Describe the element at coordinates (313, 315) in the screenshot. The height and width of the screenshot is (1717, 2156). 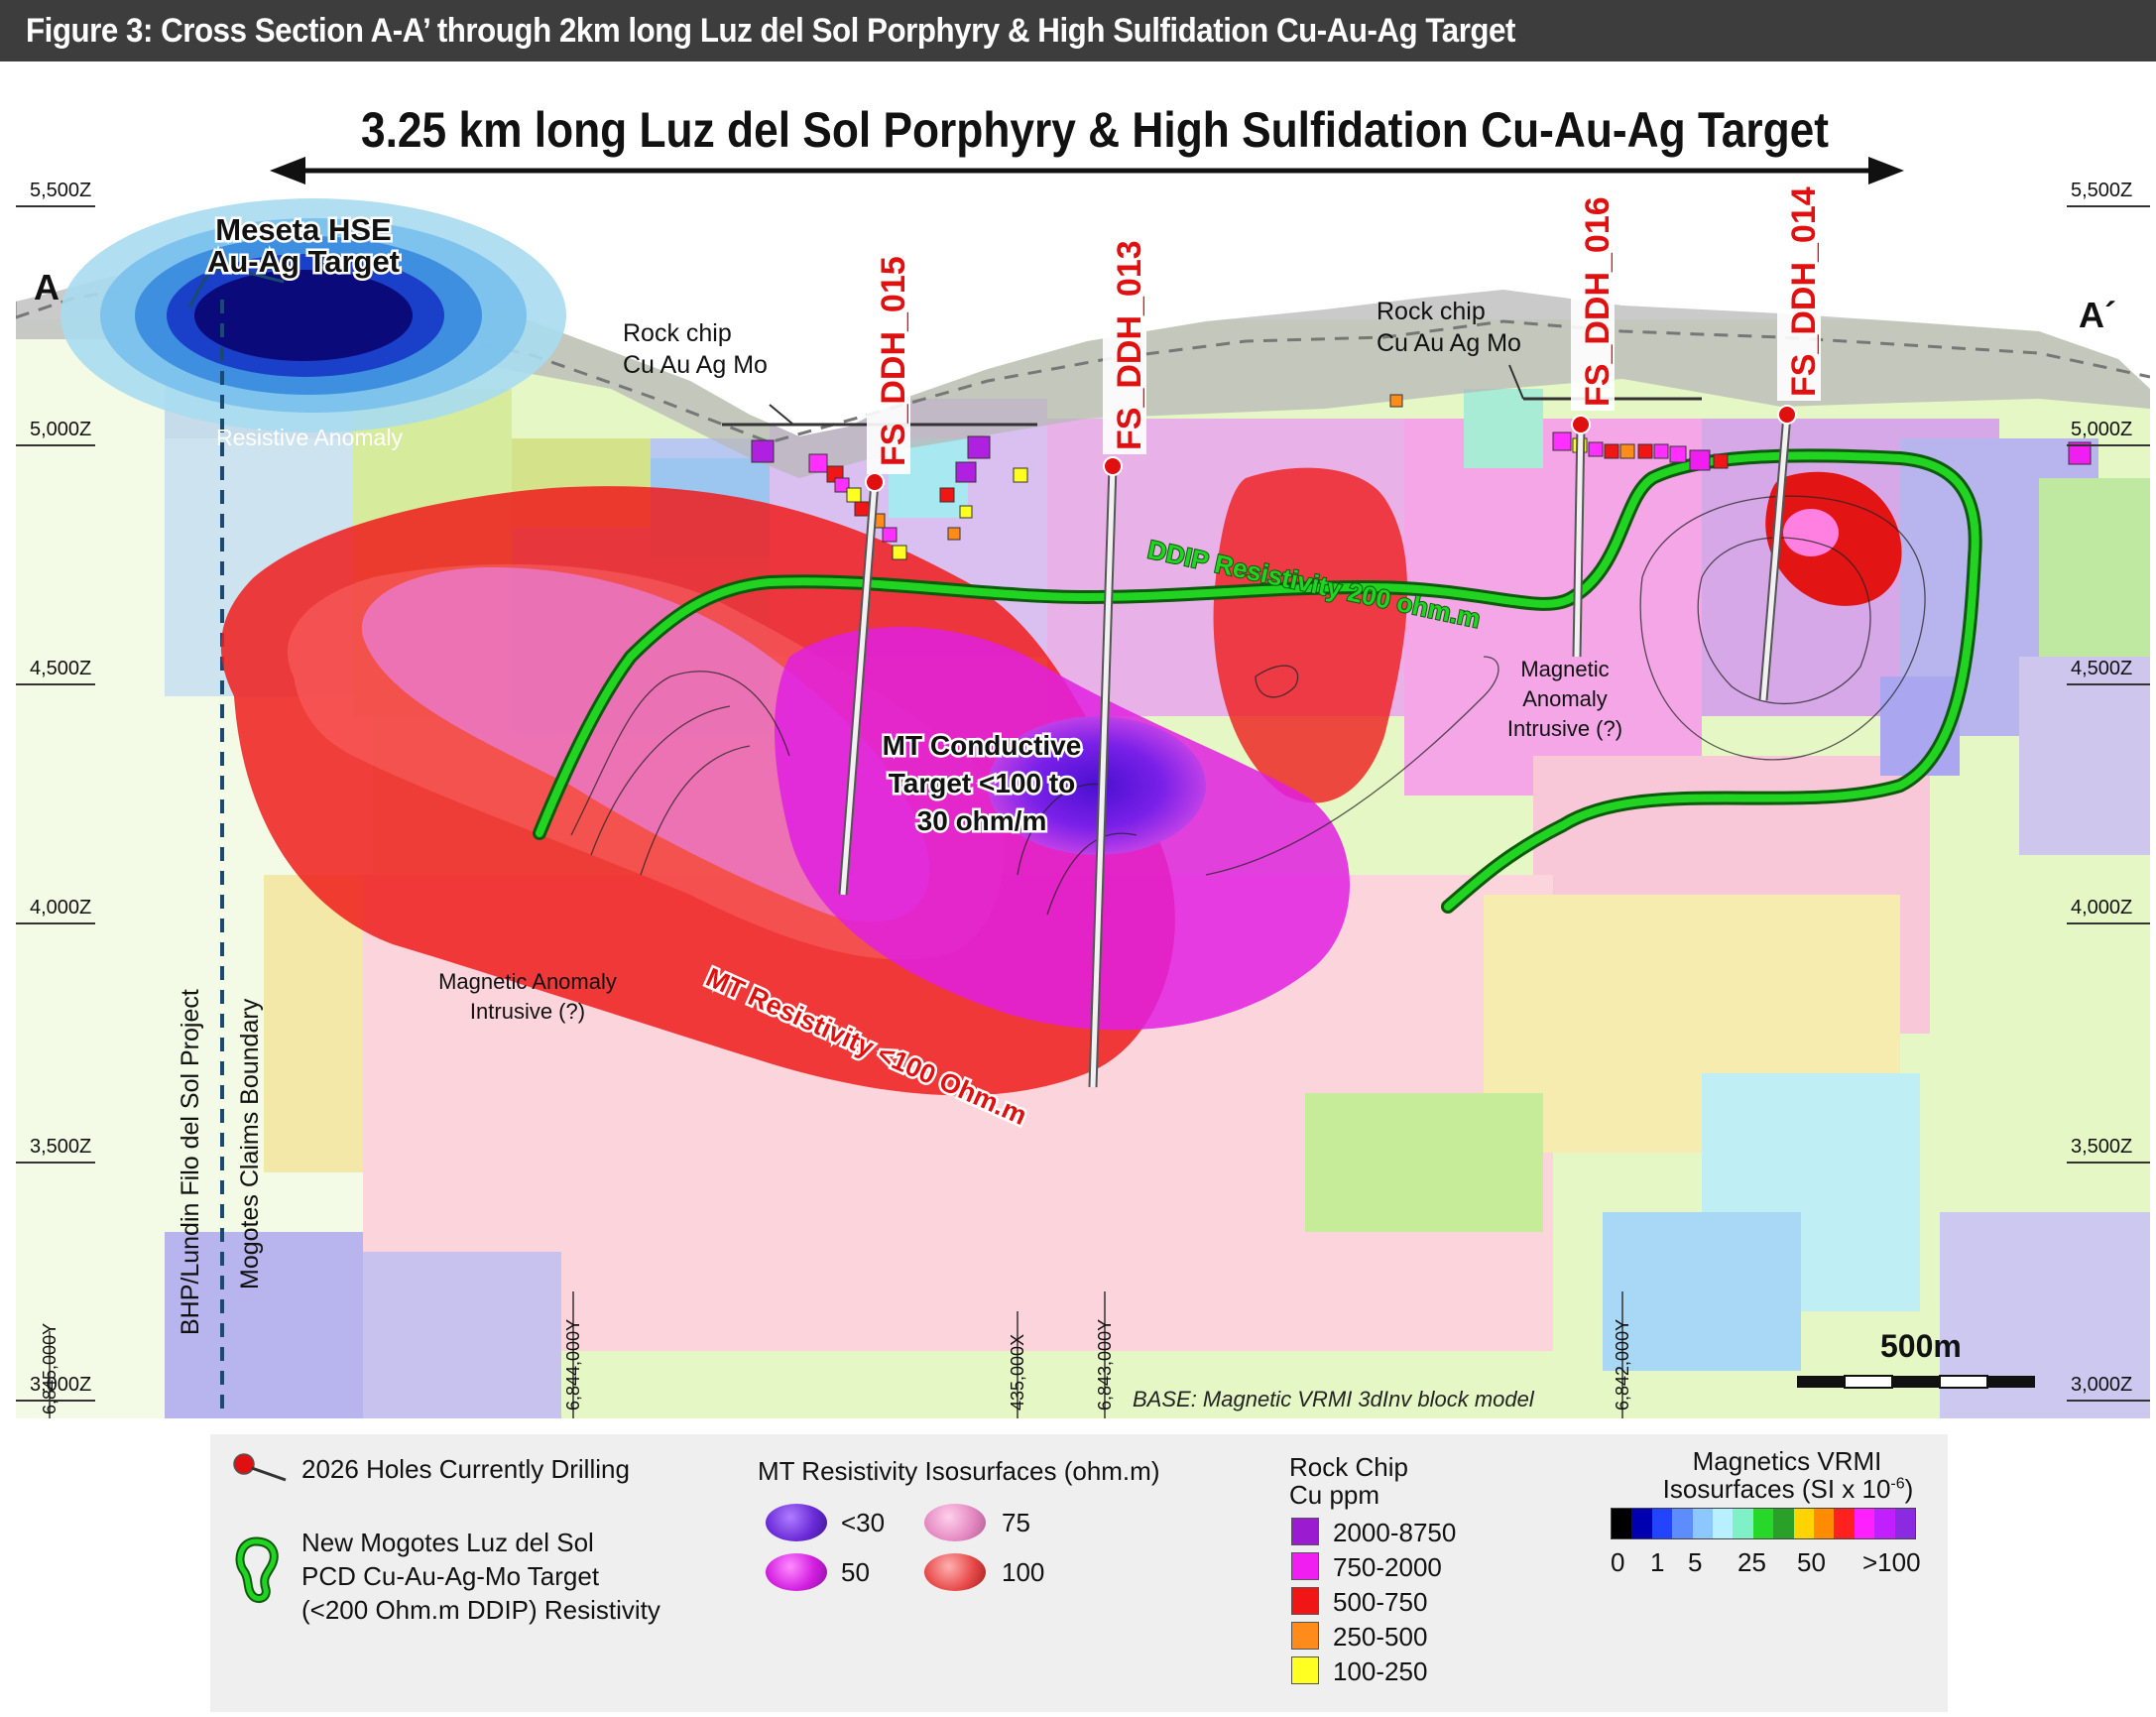
I see `resistive-anomaly` at that location.